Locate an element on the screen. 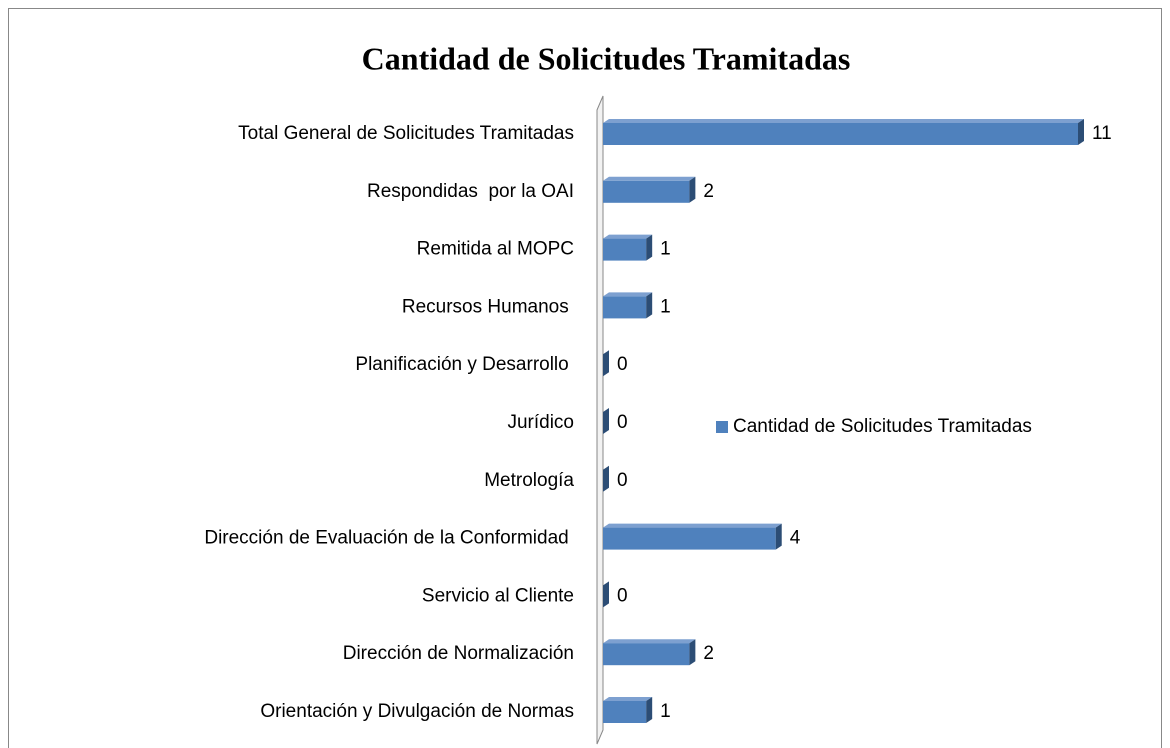 Image resolution: width=1170 pixels, height=748 pixels. category-label: Orientación y Divulgación de Normas is located at coordinates (417, 711).